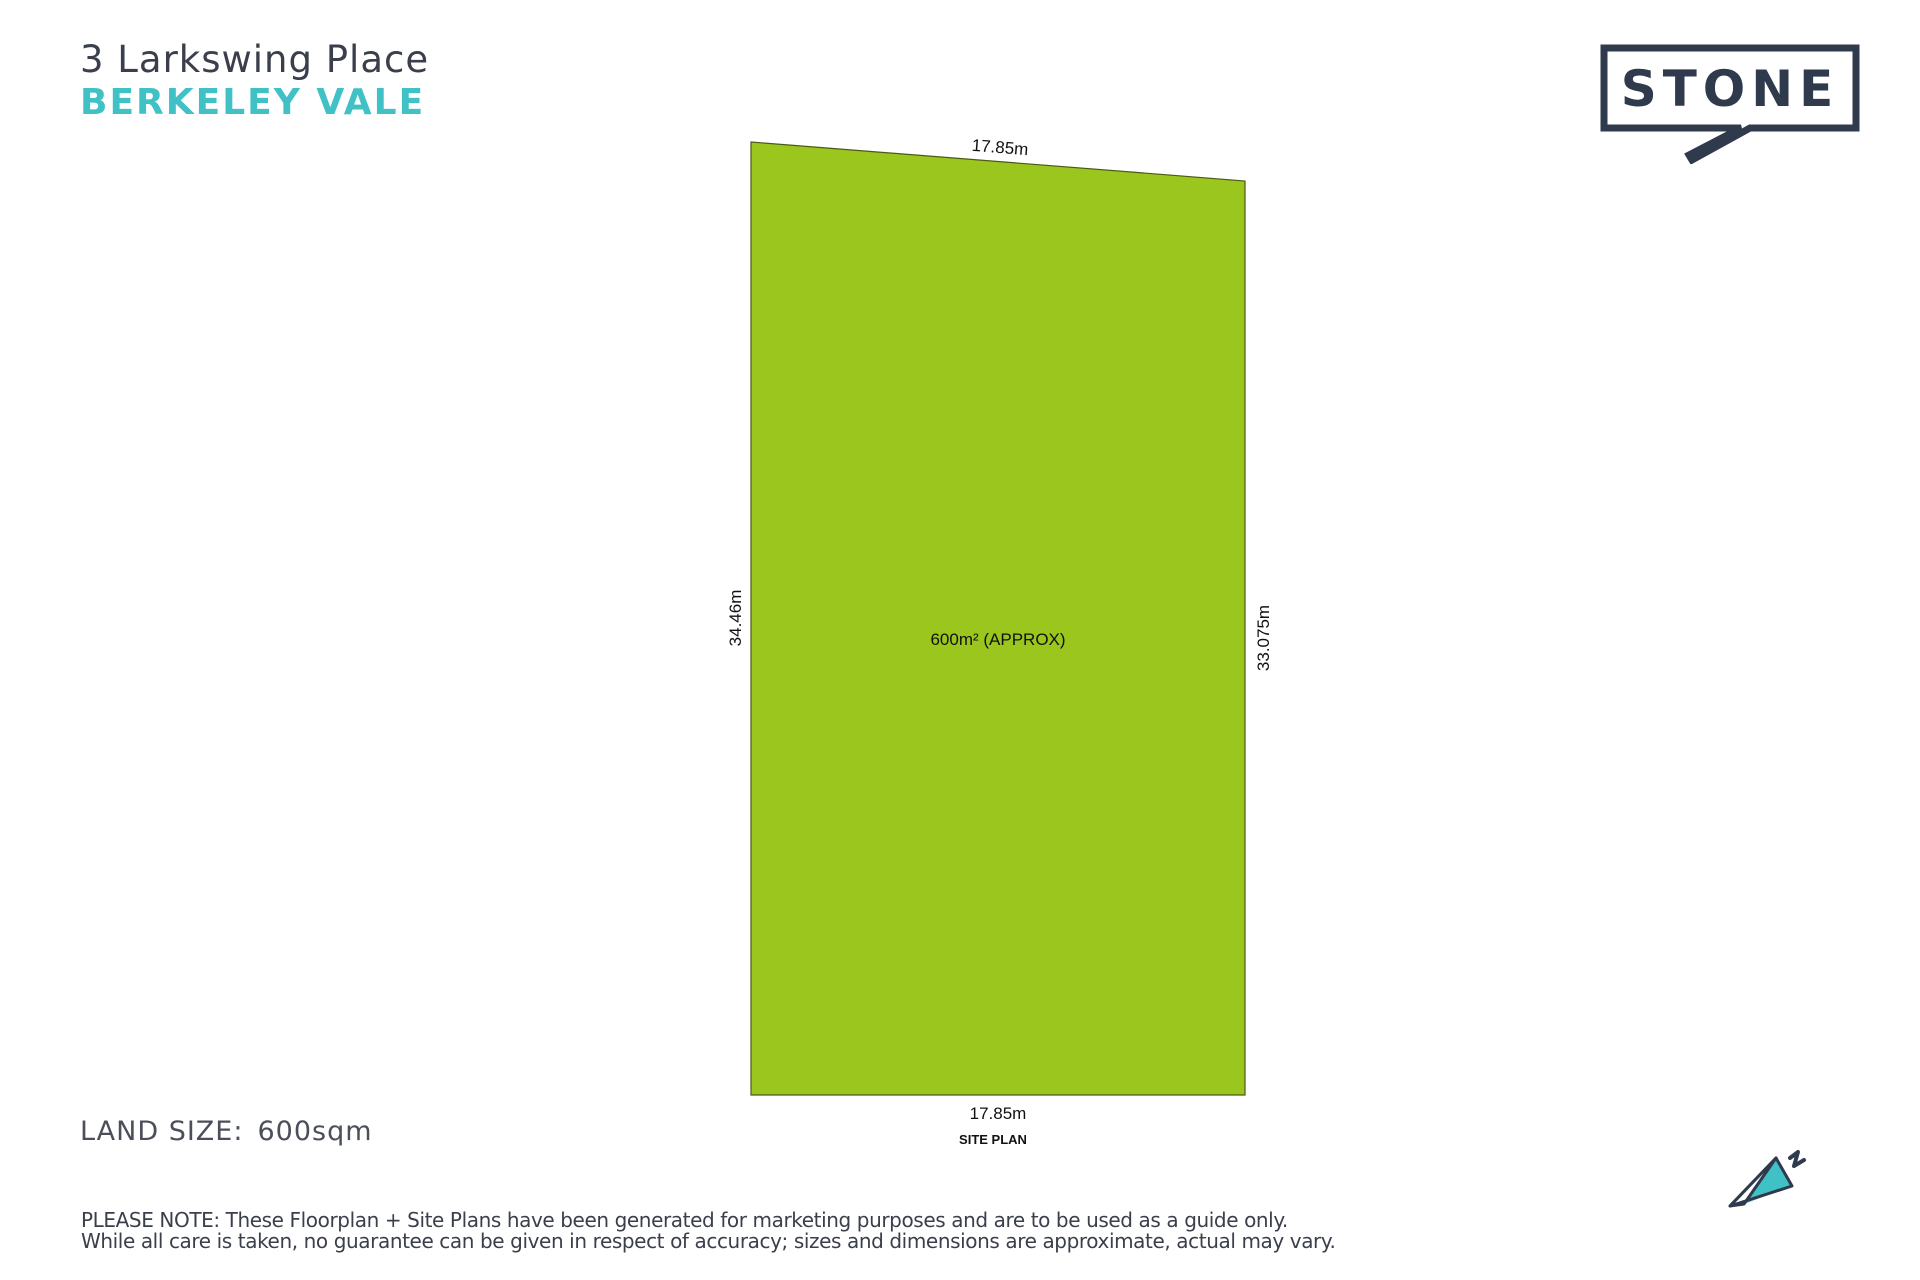  What do you see at coordinates (1263, 638) in the screenshot?
I see `dimension-right: 33.075m` at bounding box center [1263, 638].